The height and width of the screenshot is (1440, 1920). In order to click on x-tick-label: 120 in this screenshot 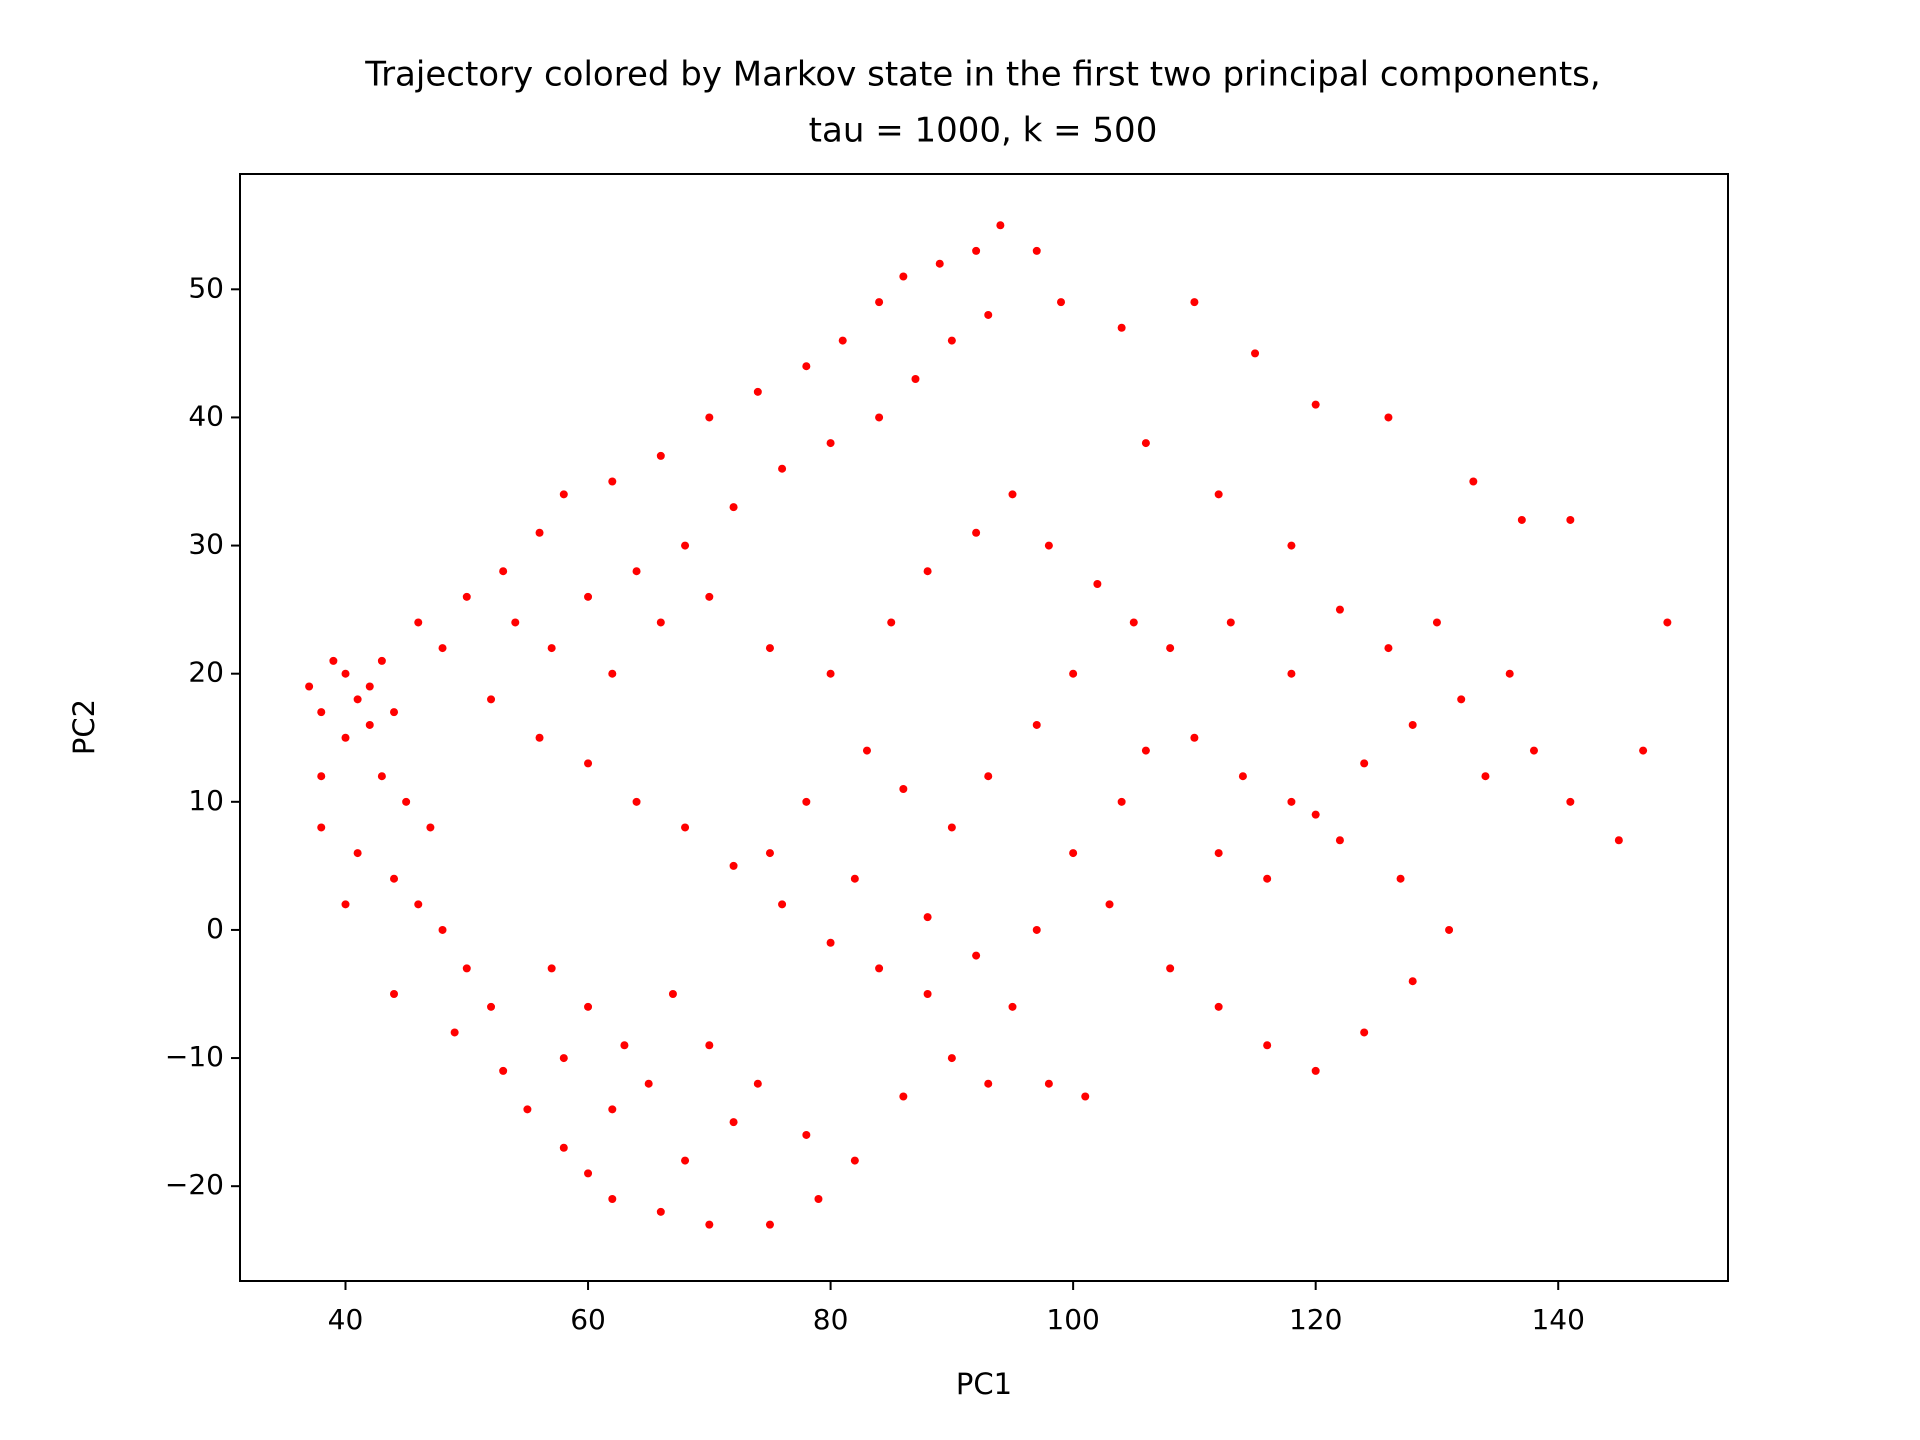, I will do `click(1315, 1319)`.